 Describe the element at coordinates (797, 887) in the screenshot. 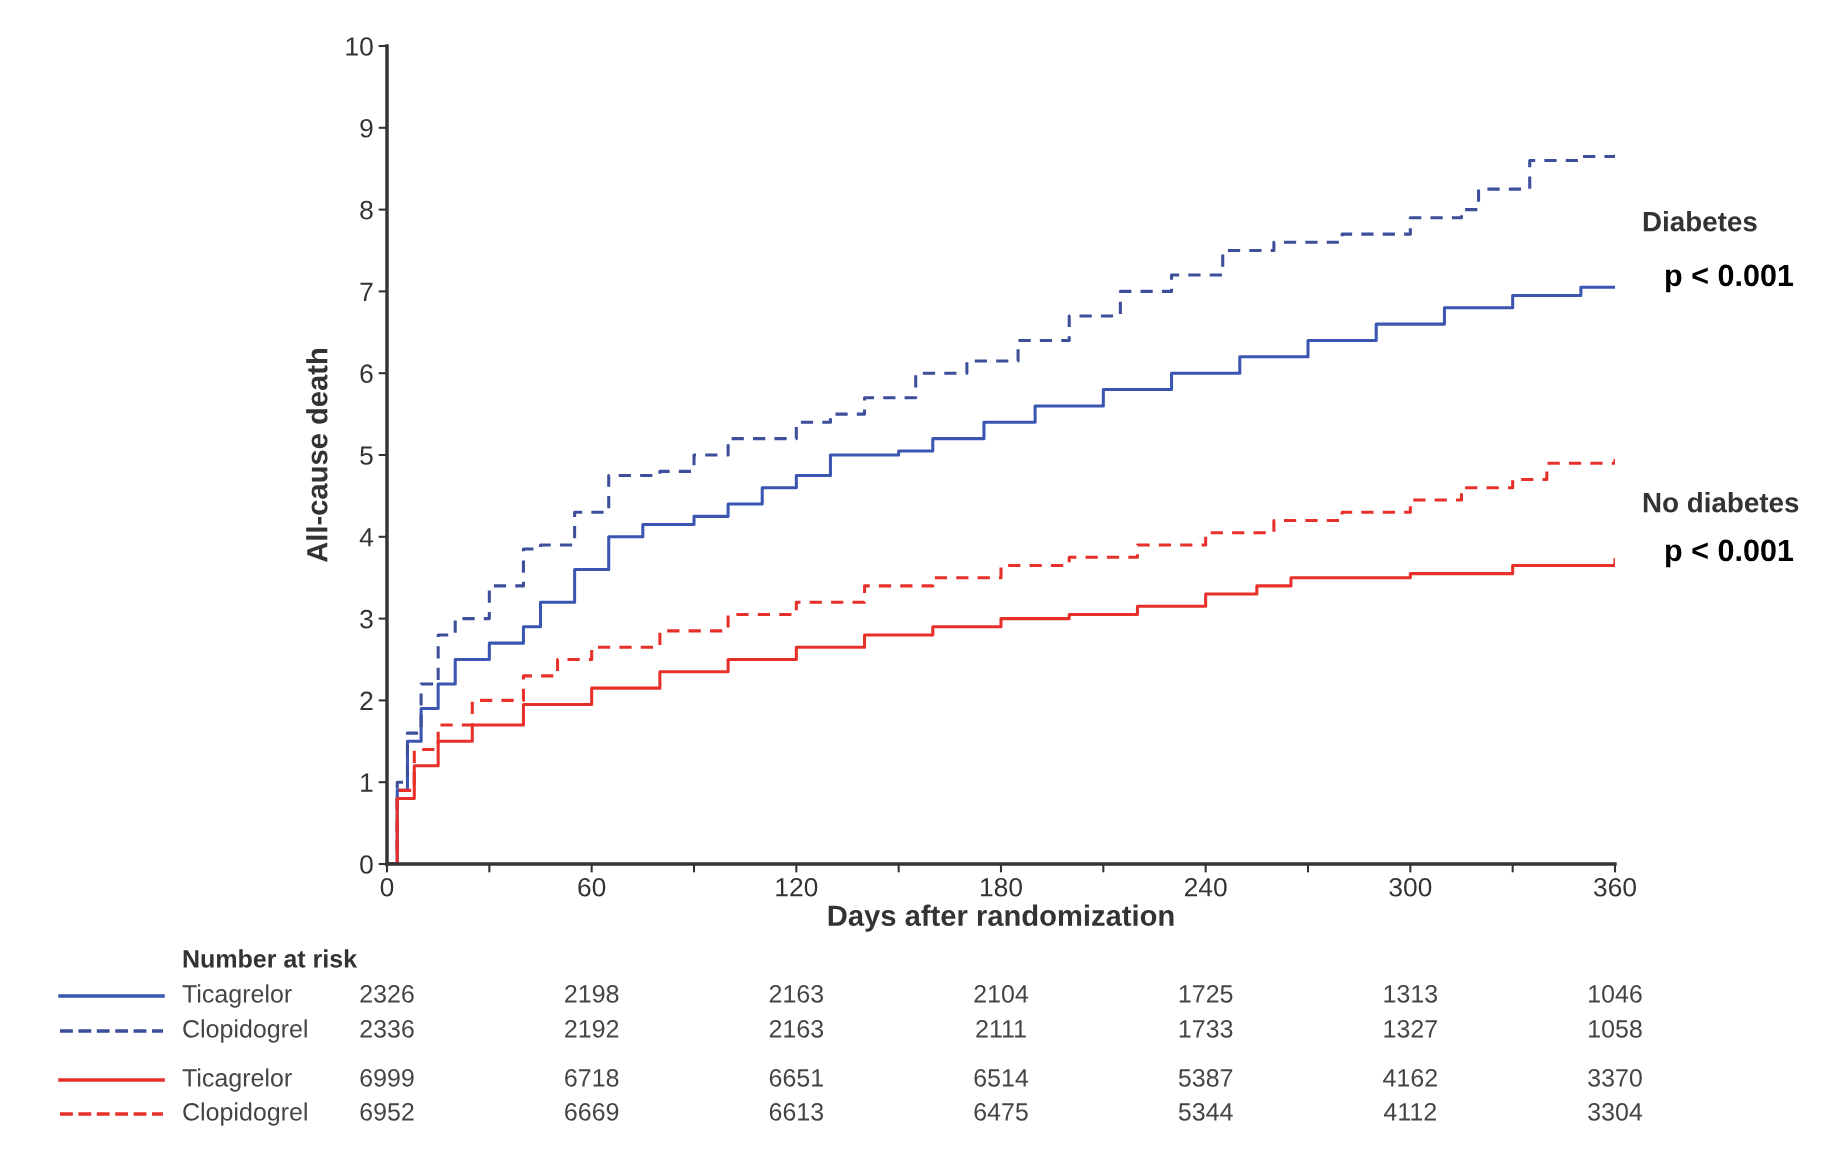

I see `x-tick-label: 120` at that location.